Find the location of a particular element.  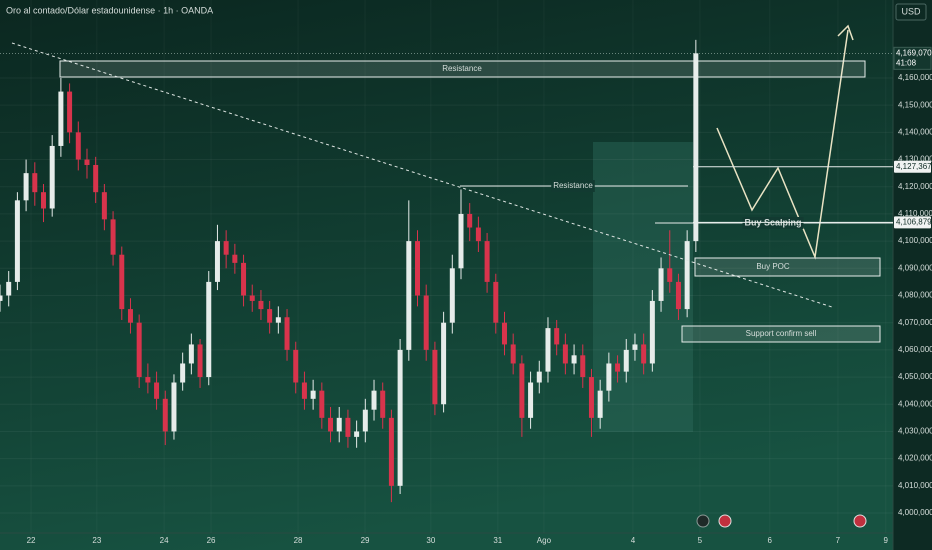

x-tick-label: 23 is located at coordinates (96, 540).